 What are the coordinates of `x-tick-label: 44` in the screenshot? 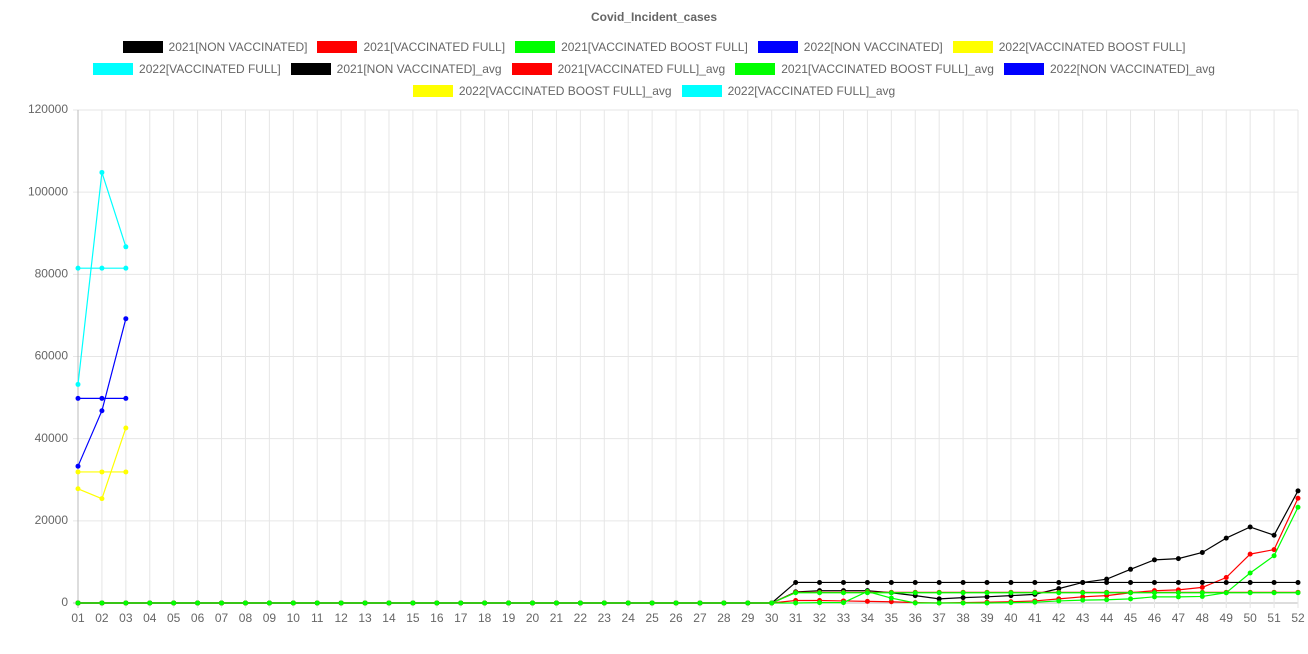 It's located at (1107, 618).